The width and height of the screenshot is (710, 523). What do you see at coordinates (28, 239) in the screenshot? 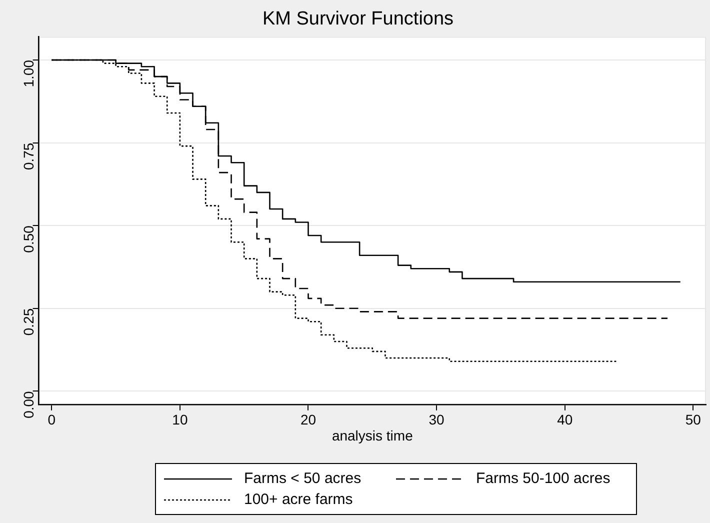
I see `y-tick-label: 0.50` at bounding box center [28, 239].